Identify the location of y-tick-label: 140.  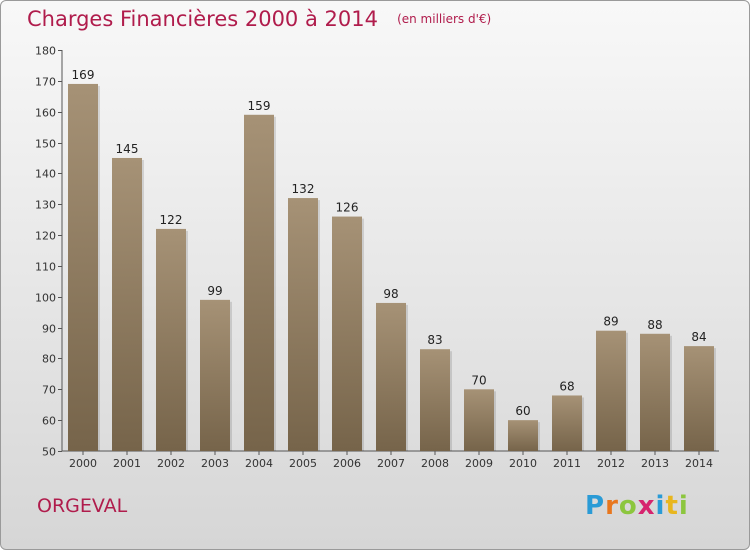
(45, 174).